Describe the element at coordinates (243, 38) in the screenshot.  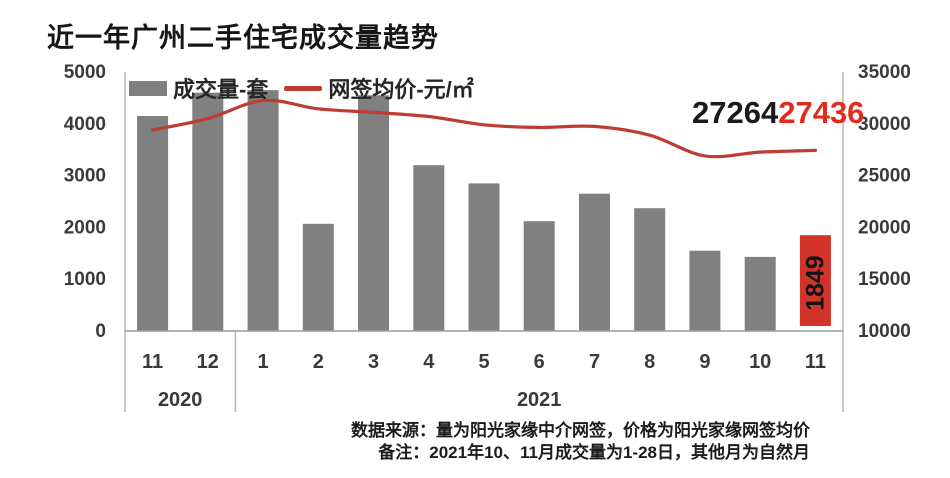
I see `chart-title: 近一年广州二手住宅成交量趋势` at that location.